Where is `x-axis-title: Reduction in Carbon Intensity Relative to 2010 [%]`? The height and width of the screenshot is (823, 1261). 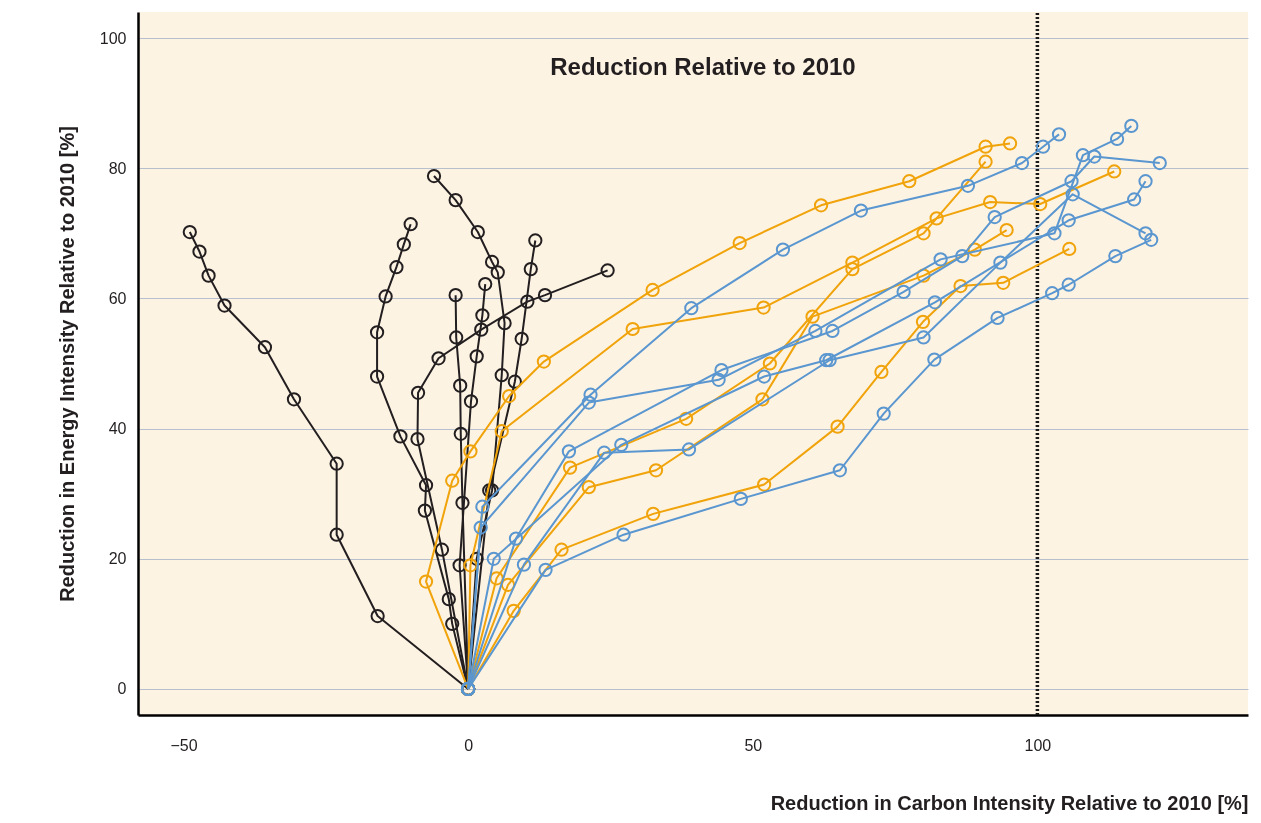 x-axis-title: Reduction in Carbon Intensity Relative to 2010 [%] is located at coordinates (1009, 802).